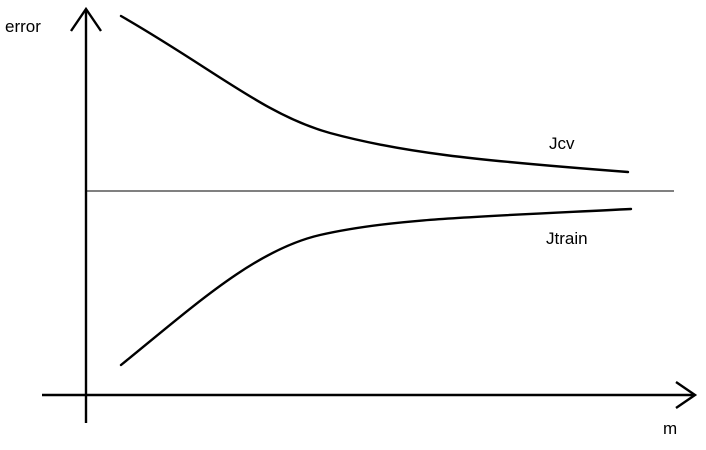 The height and width of the screenshot is (450, 706). What do you see at coordinates (23, 26) in the screenshot?
I see `y-axis-label: error` at bounding box center [23, 26].